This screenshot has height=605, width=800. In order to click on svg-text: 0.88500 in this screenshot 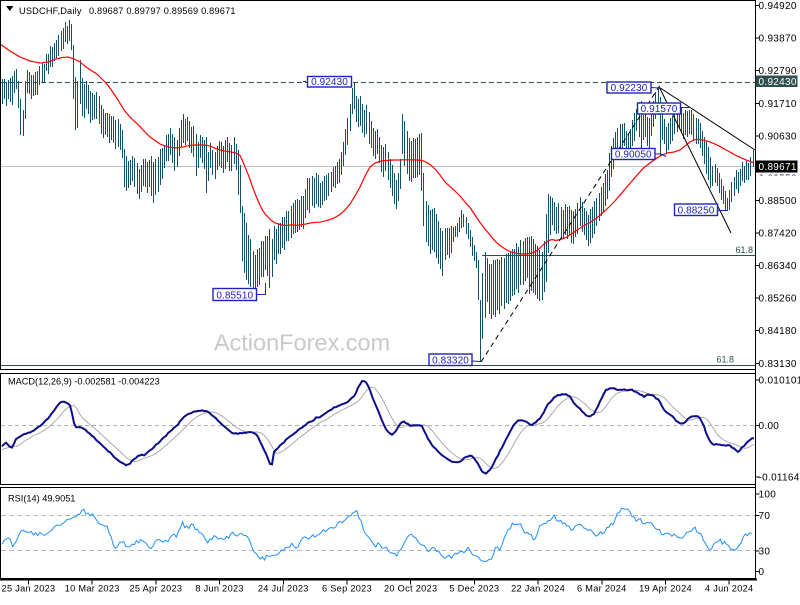, I will do `click(778, 201)`.